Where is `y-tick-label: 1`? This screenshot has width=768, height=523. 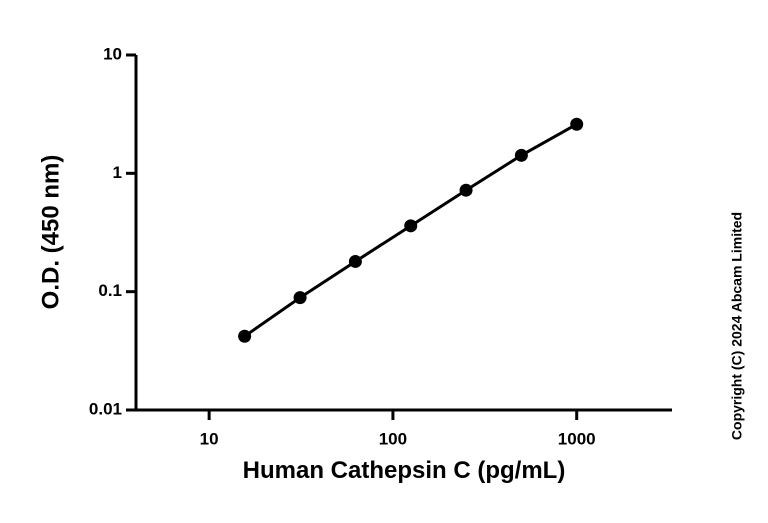
y-tick-label: 1 is located at coordinates (117, 172).